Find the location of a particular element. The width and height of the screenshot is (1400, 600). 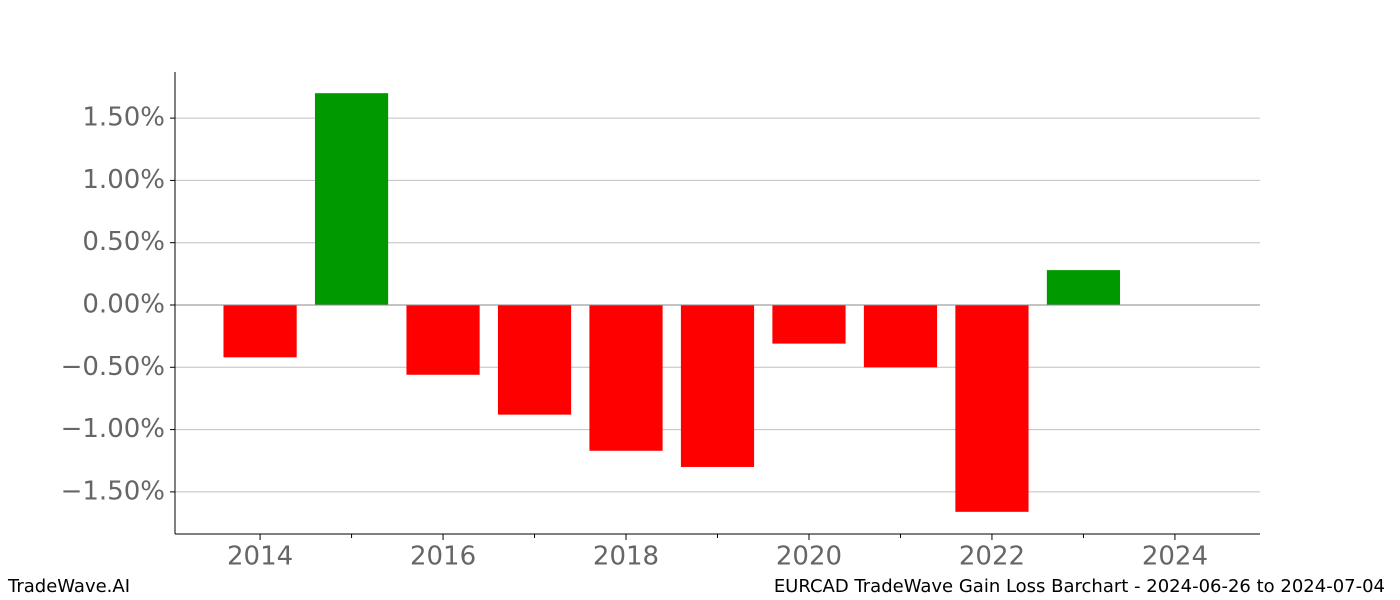

x-tick-label: 2018 is located at coordinates (626, 557).